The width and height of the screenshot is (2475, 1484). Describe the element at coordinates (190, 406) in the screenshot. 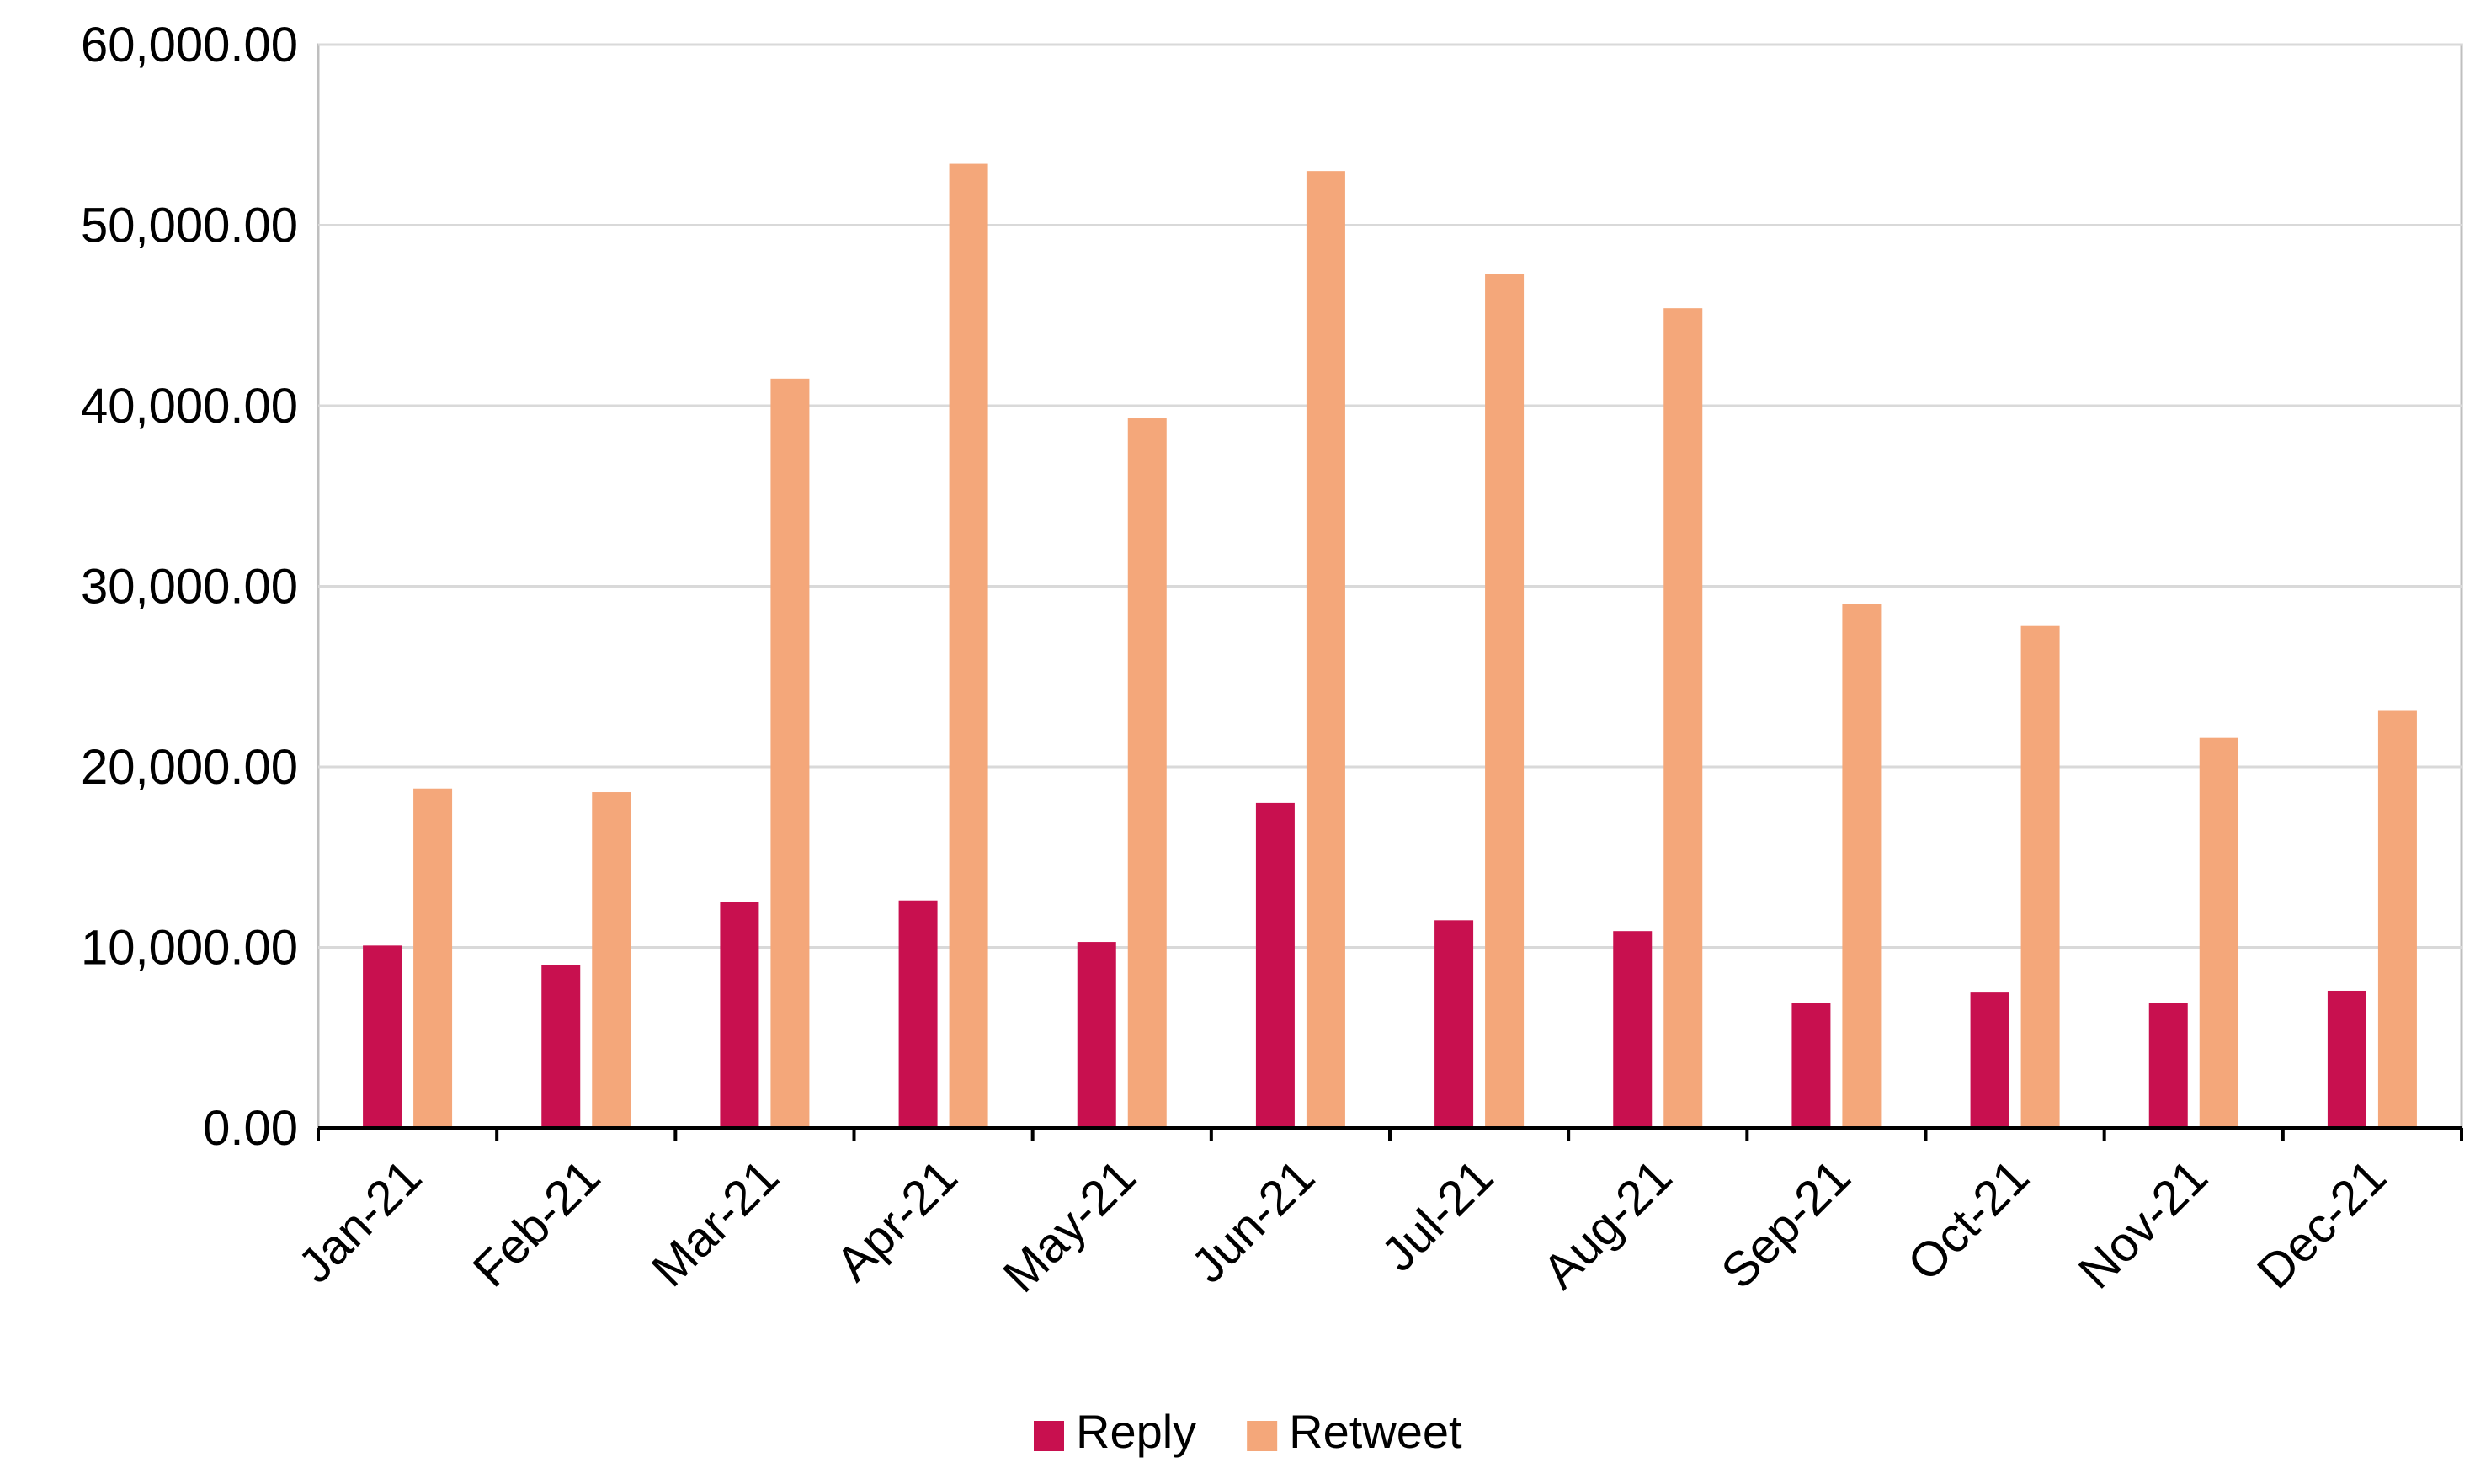

I see `y-tick-label: 40,000.00` at that location.